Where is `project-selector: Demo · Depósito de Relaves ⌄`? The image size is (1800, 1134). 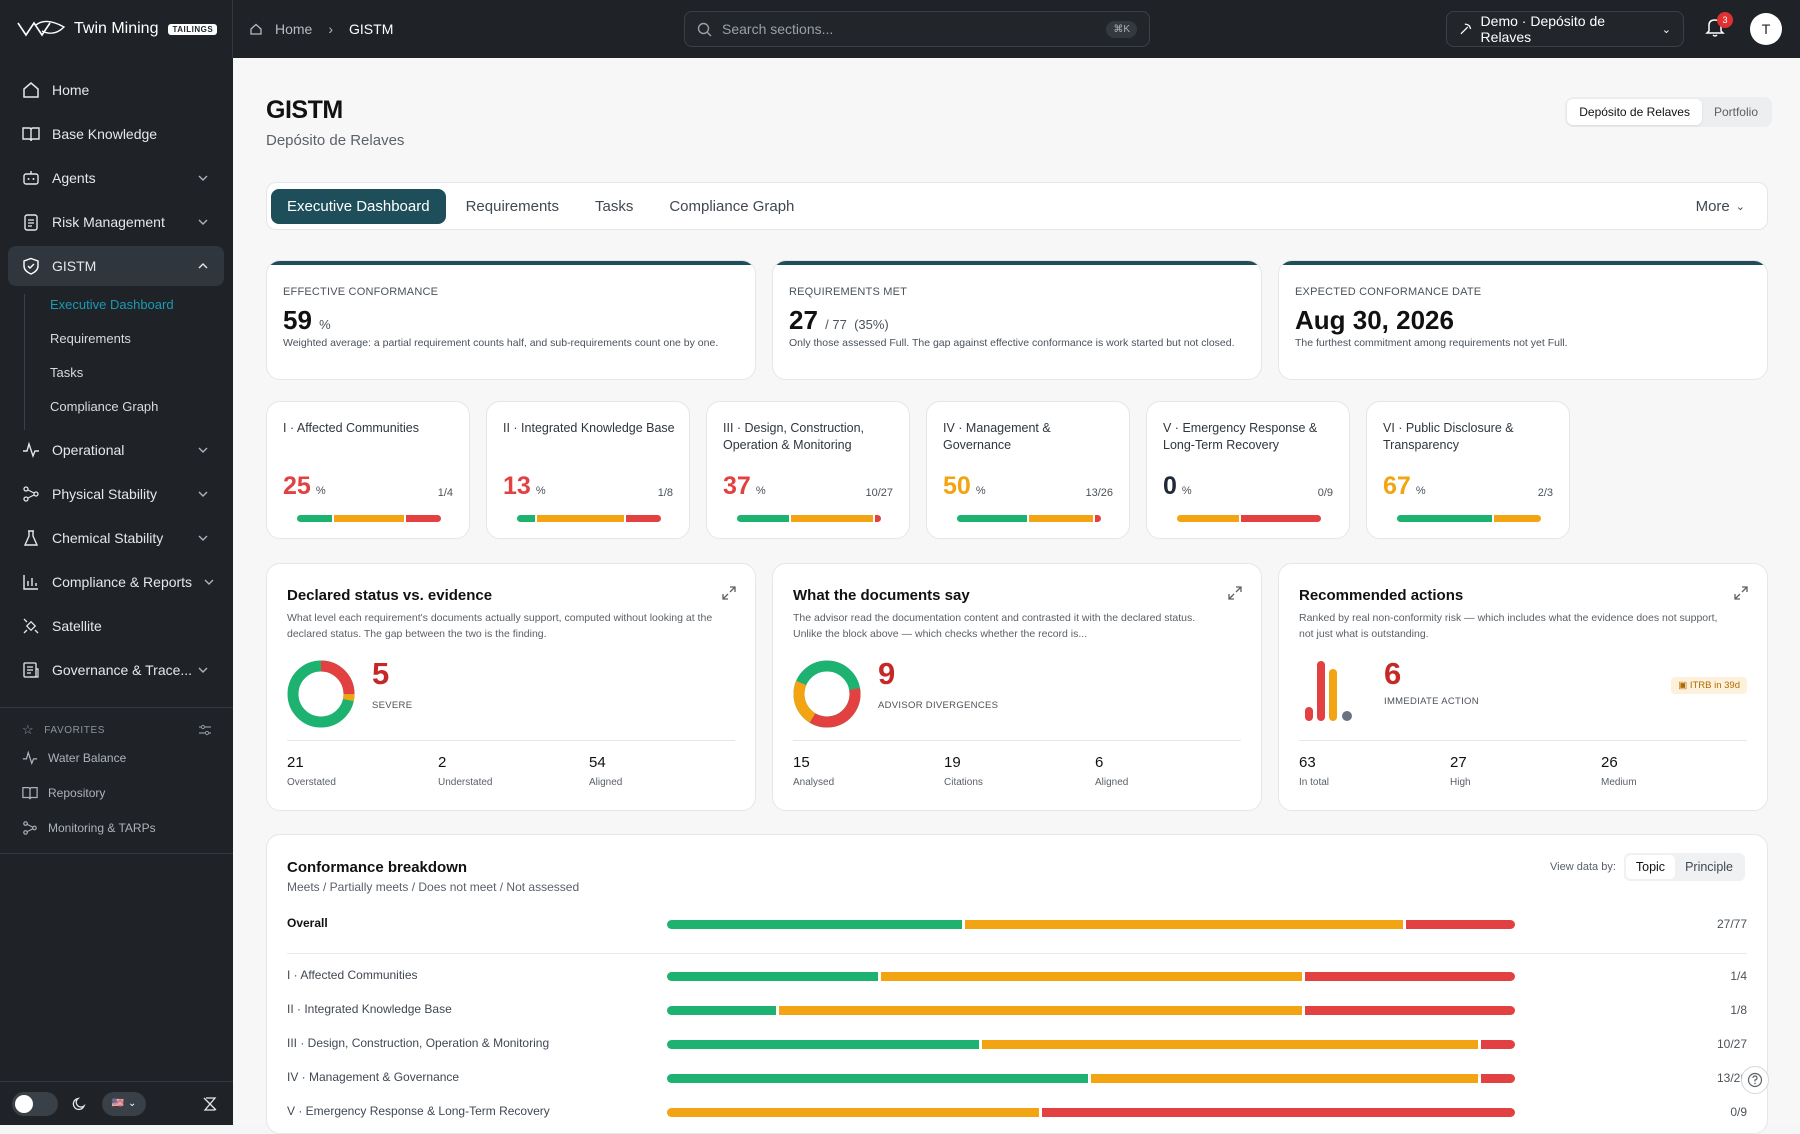 project-selector: Demo · Depósito de Relaves ⌄ is located at coordinates (1565, 29).